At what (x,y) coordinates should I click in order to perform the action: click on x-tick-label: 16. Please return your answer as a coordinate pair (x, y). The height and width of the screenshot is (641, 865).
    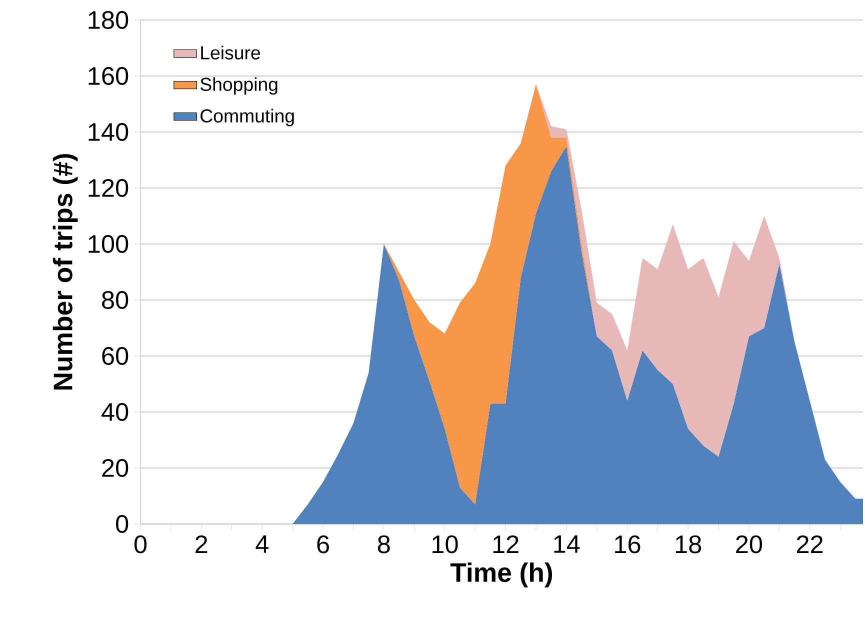
    Looking at the image, I should click on (627, 544).